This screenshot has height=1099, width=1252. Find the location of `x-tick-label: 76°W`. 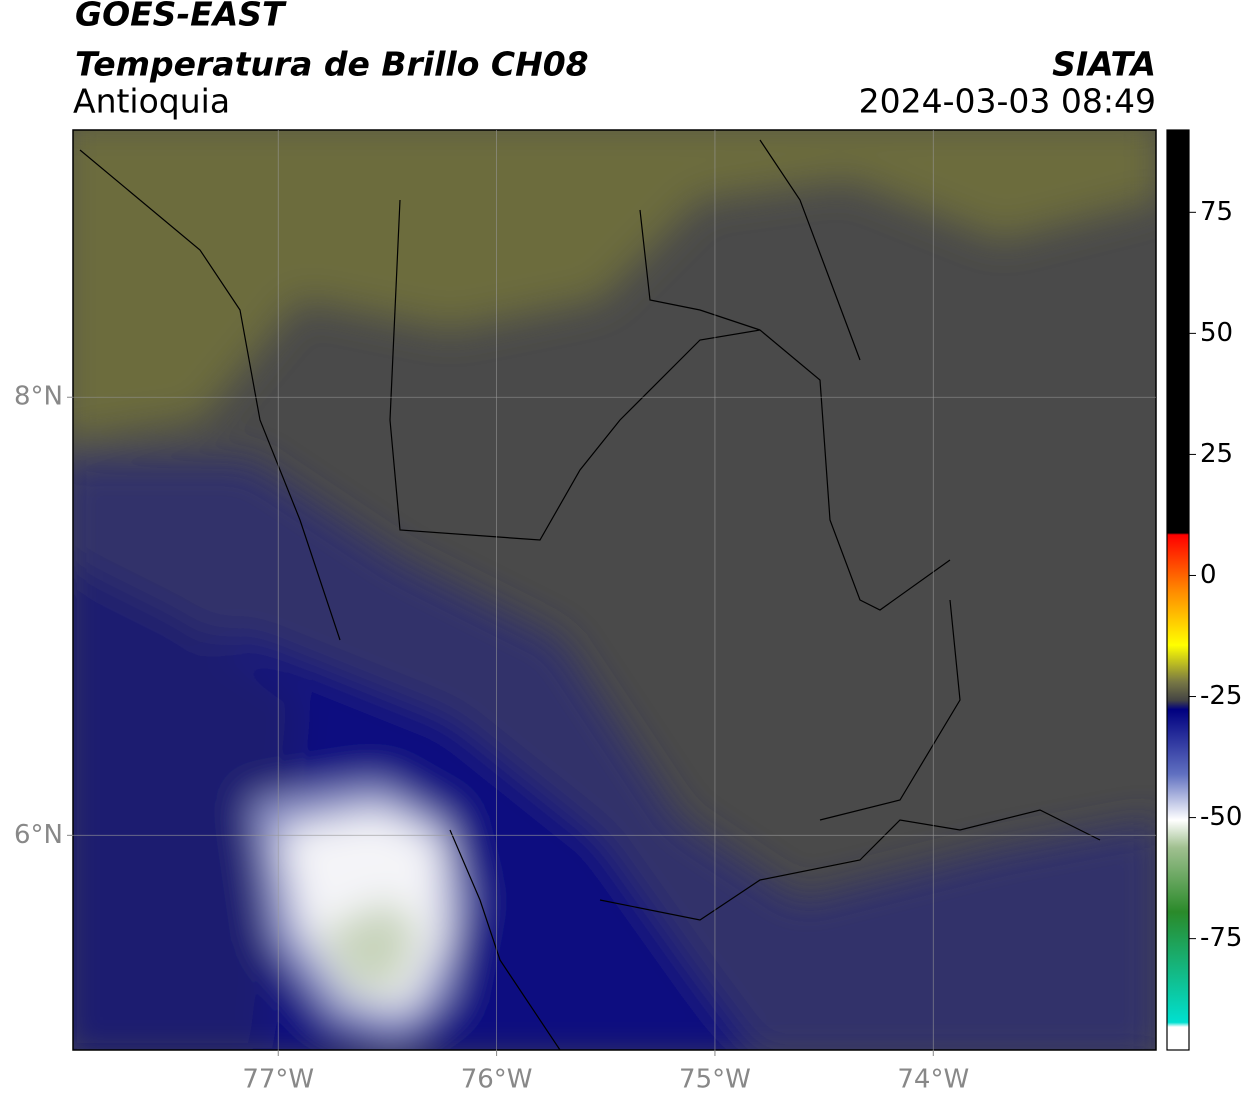

x-tick-label: 76°W is located at coordinates (497, 1080).